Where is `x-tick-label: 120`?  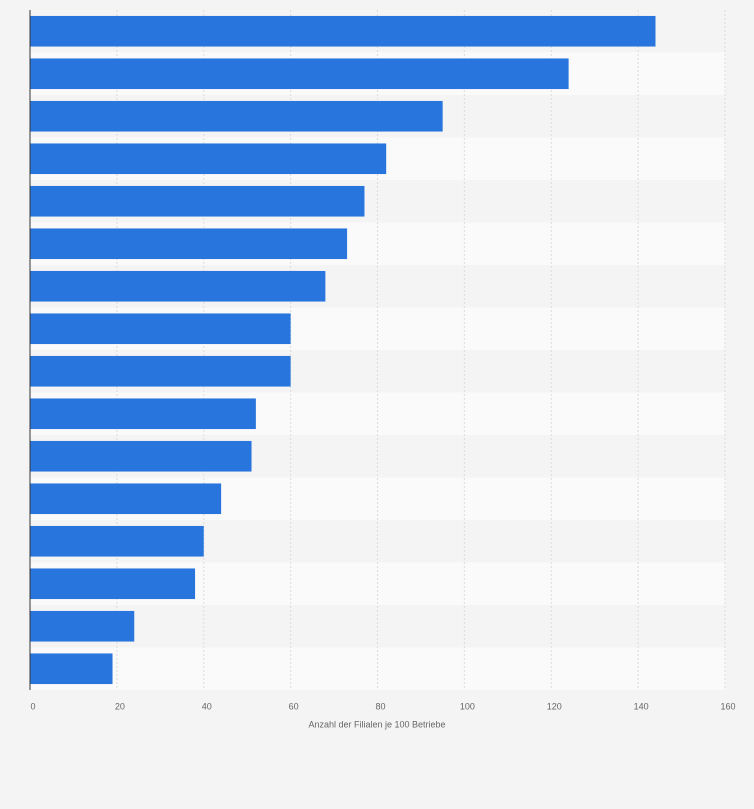
x-tick-label: 120 is located at coordinates (554, 706).